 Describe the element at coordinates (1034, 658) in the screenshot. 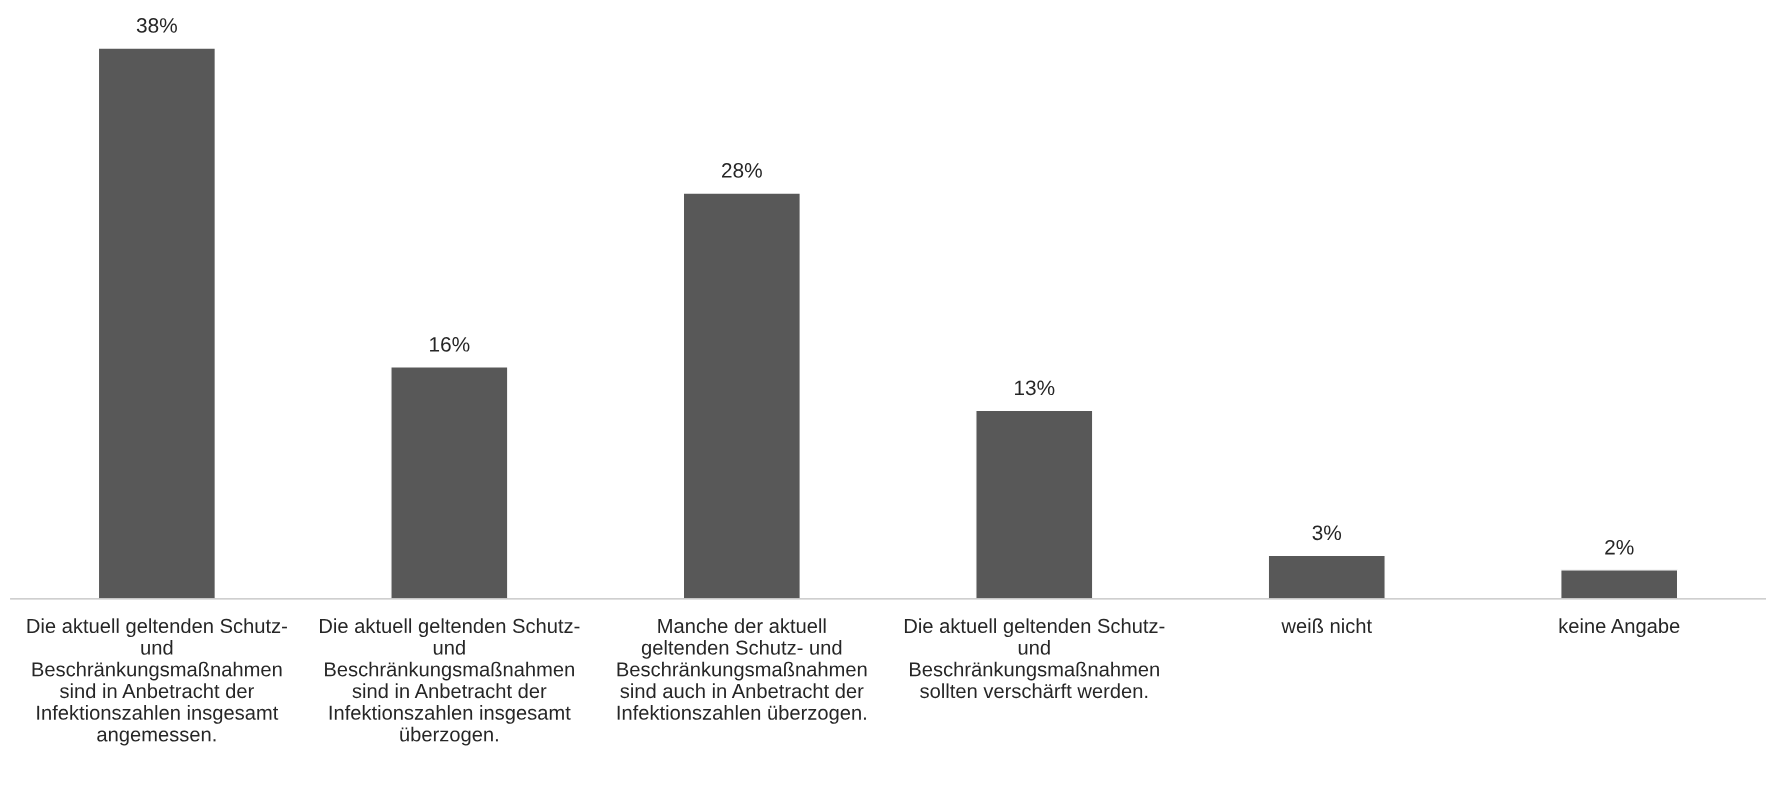

I see `x-tick-label: Die aktuell geltenden Schutz- und Beschränkungsmaßnahmen sollten verschärft werden.` at that location.